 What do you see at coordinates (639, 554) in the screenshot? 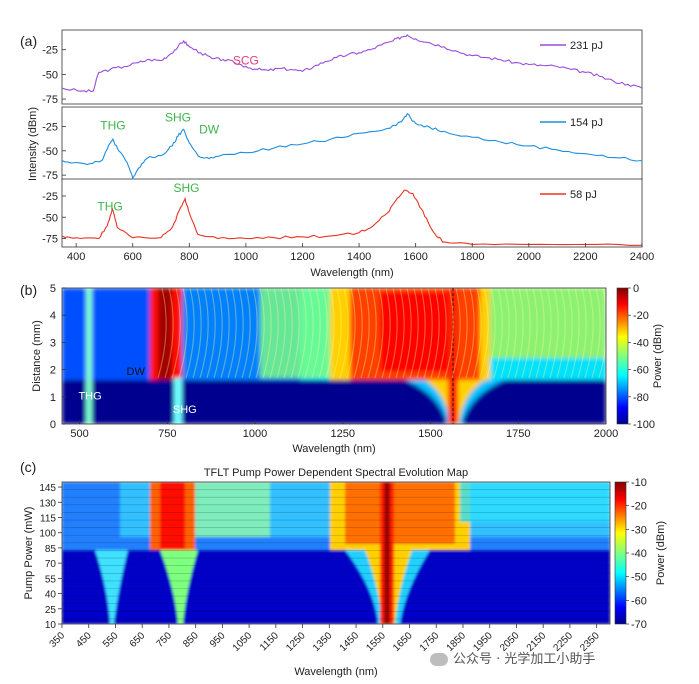
I see `colorbar-tick-label: -40` at bounding box center [639, 554].